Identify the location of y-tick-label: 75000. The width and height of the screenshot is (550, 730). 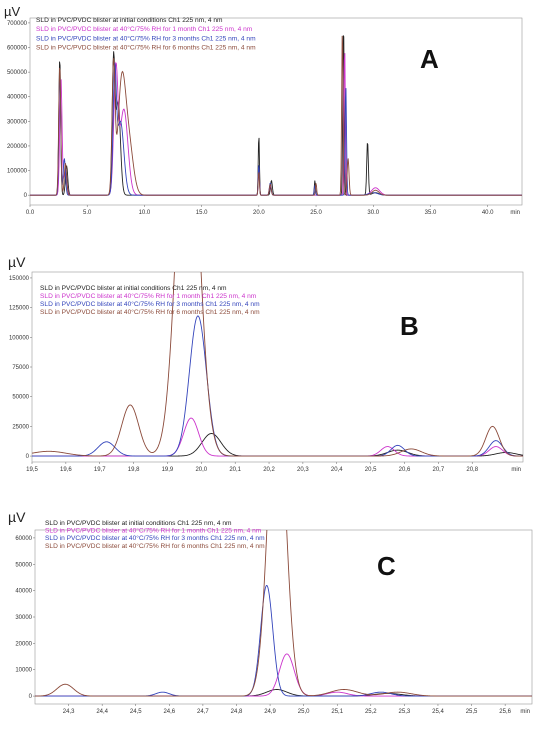
(20, 368).